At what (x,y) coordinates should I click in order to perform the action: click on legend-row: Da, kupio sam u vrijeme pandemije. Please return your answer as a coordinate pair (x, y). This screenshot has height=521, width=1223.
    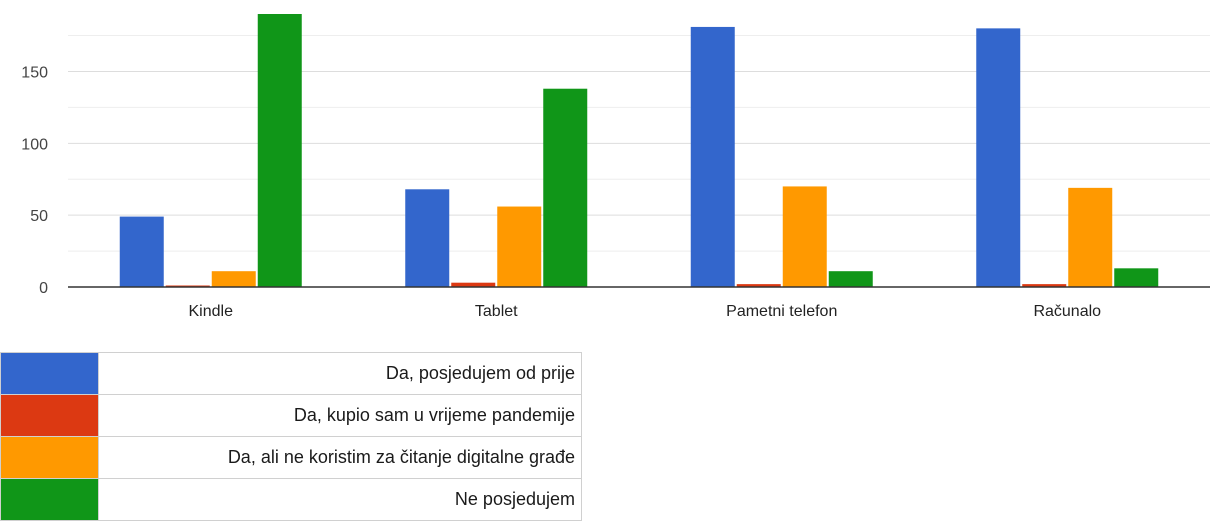
    Looking at the image, I should click on (291, 415).